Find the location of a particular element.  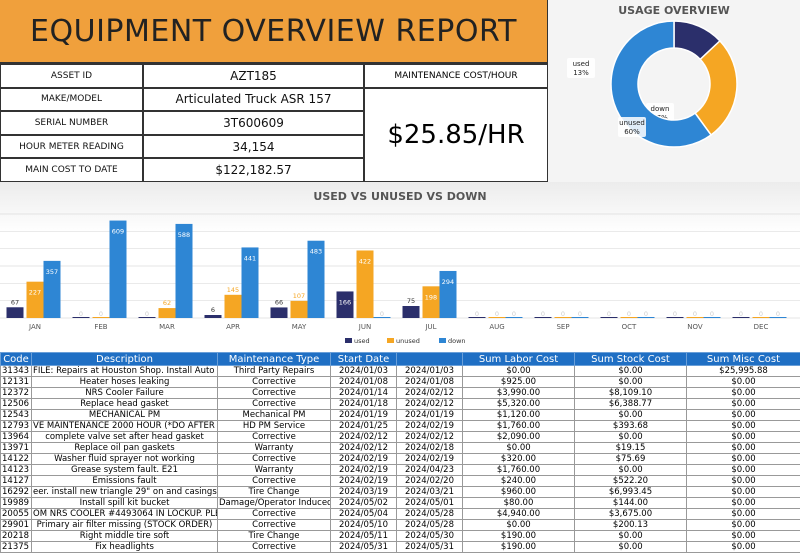

table-cell: 2024/02/18 is located at coordinates (429, 448).